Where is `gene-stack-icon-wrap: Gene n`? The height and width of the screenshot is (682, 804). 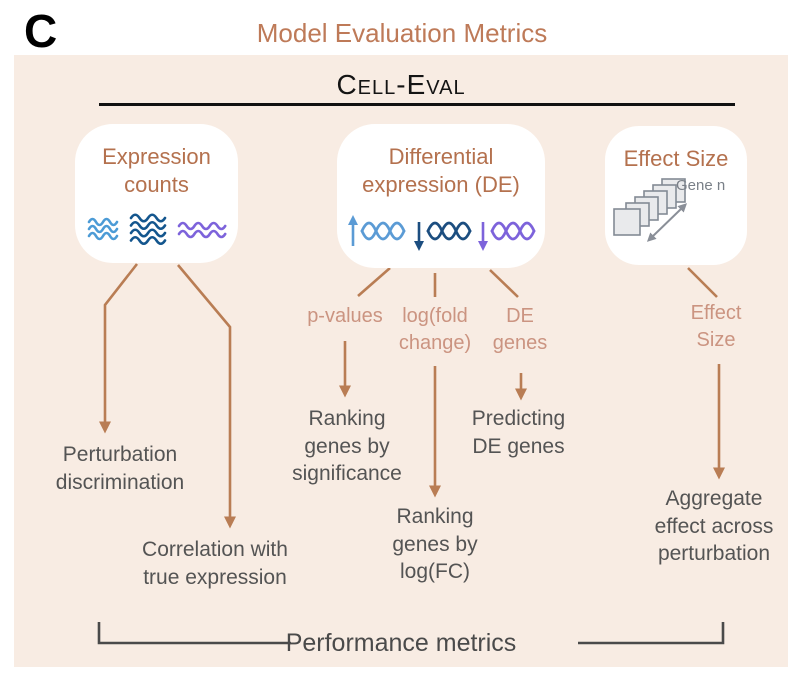
gene-stack-icon-wrap: Gene n is located at coordinates (676, 210).